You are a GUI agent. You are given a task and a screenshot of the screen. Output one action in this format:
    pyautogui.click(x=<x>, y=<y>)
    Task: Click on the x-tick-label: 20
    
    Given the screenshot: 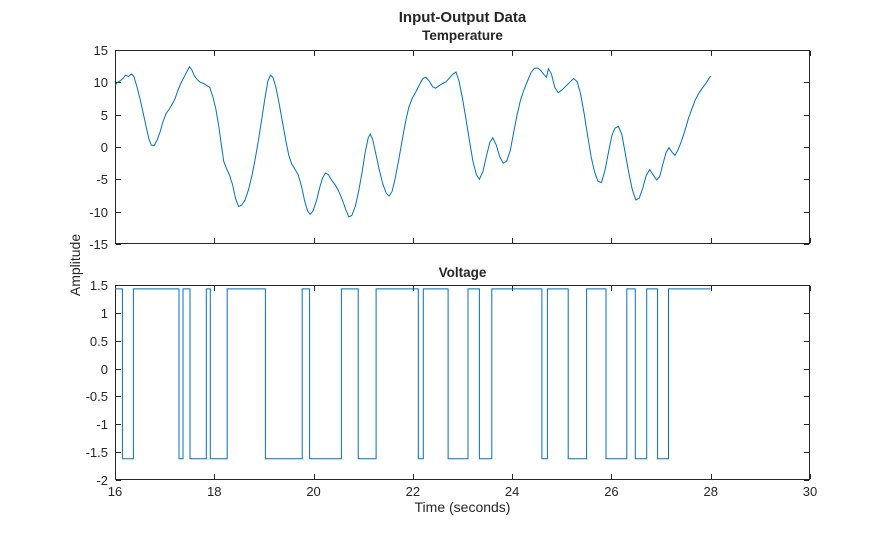 What is the action you would take?
    pyautogui.click(x=313, y=491)
    